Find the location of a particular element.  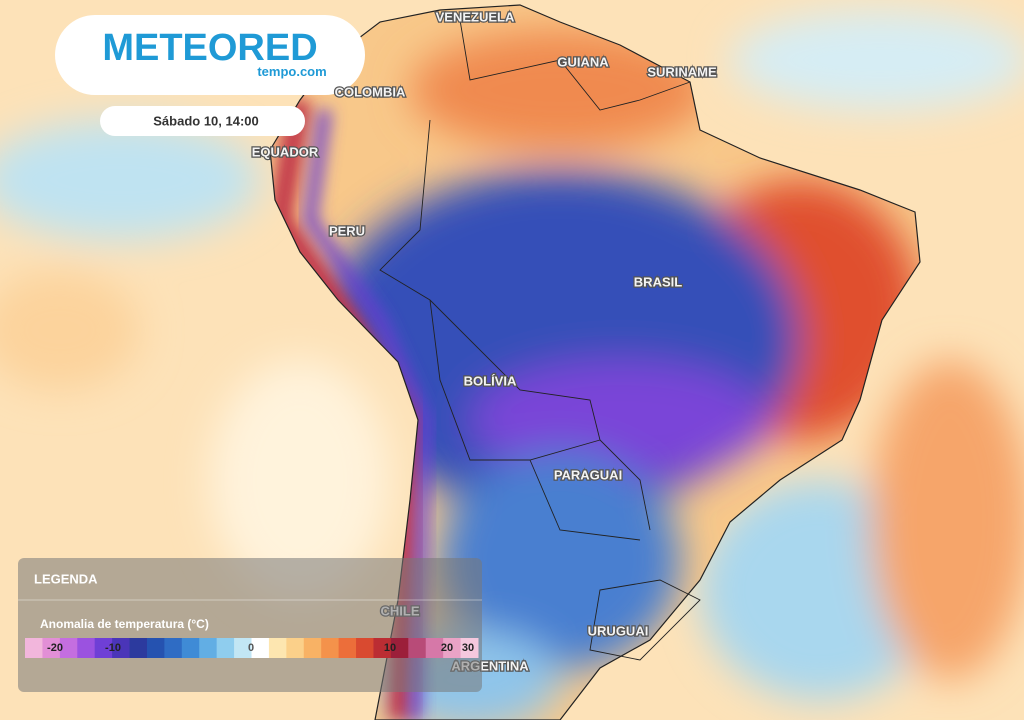

legend-title: LEGENDA is located at coordinates (66, 578).